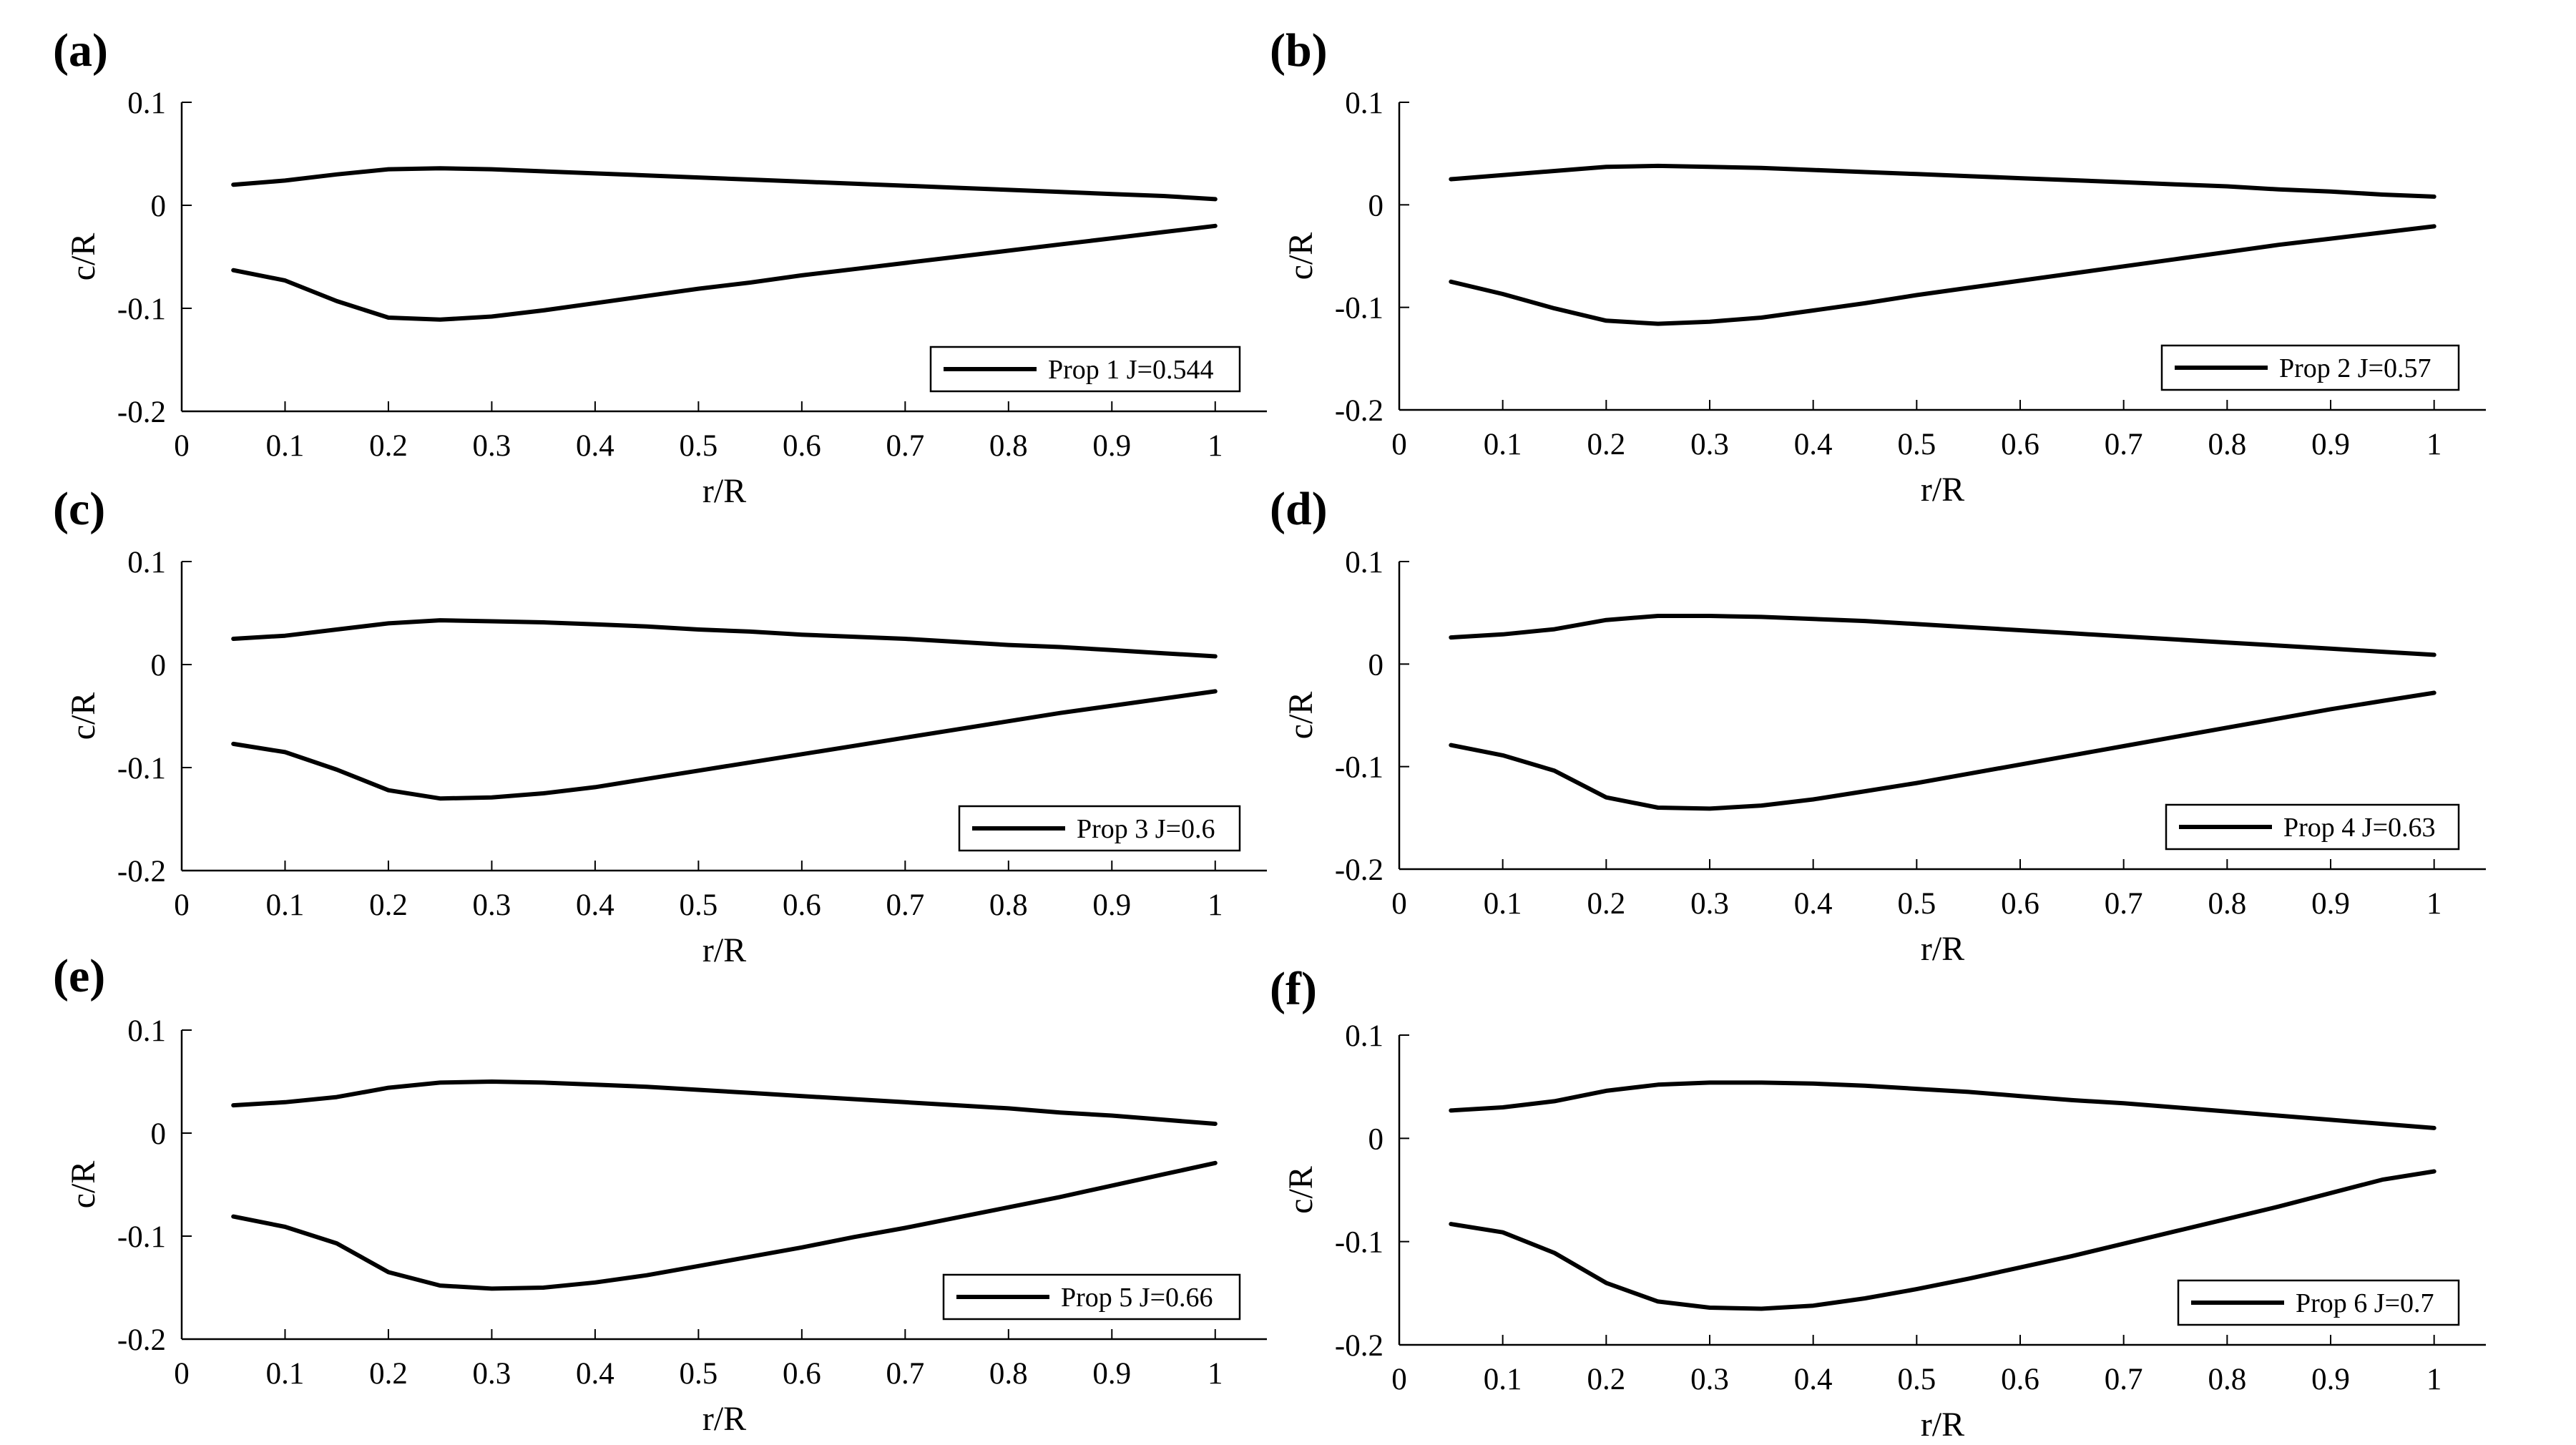 The height and width of the screenshot is (1445, 2576). I want to click on panel-label: (a), so click(80, 50).